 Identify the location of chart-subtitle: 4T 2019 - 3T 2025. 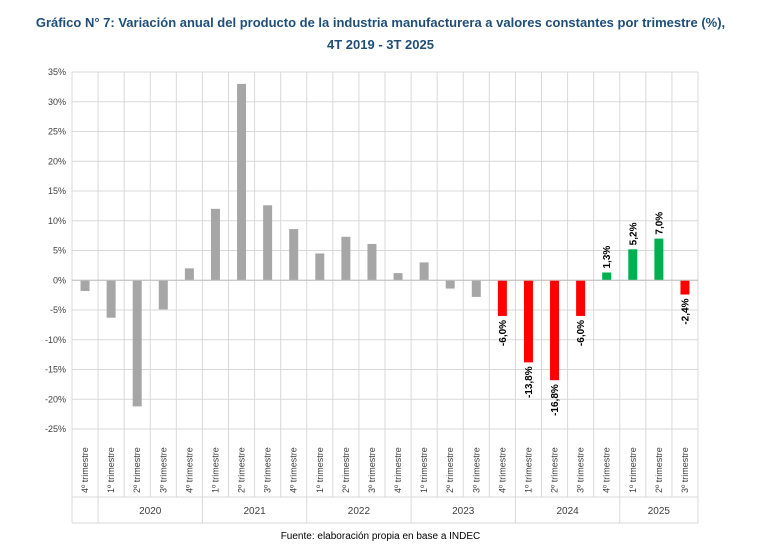
(380, 44).